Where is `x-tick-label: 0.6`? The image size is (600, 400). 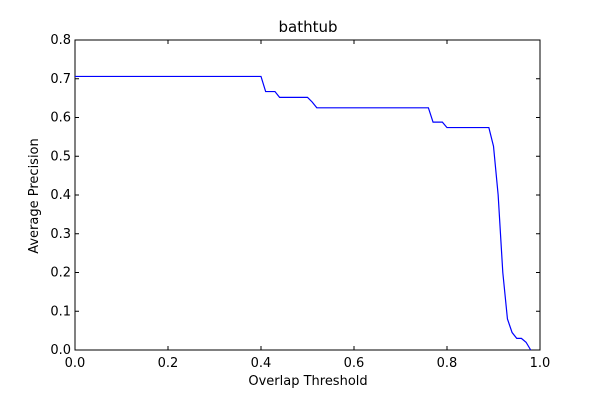
x-tick-label: 0.6 is located at coordinates (354, 363).